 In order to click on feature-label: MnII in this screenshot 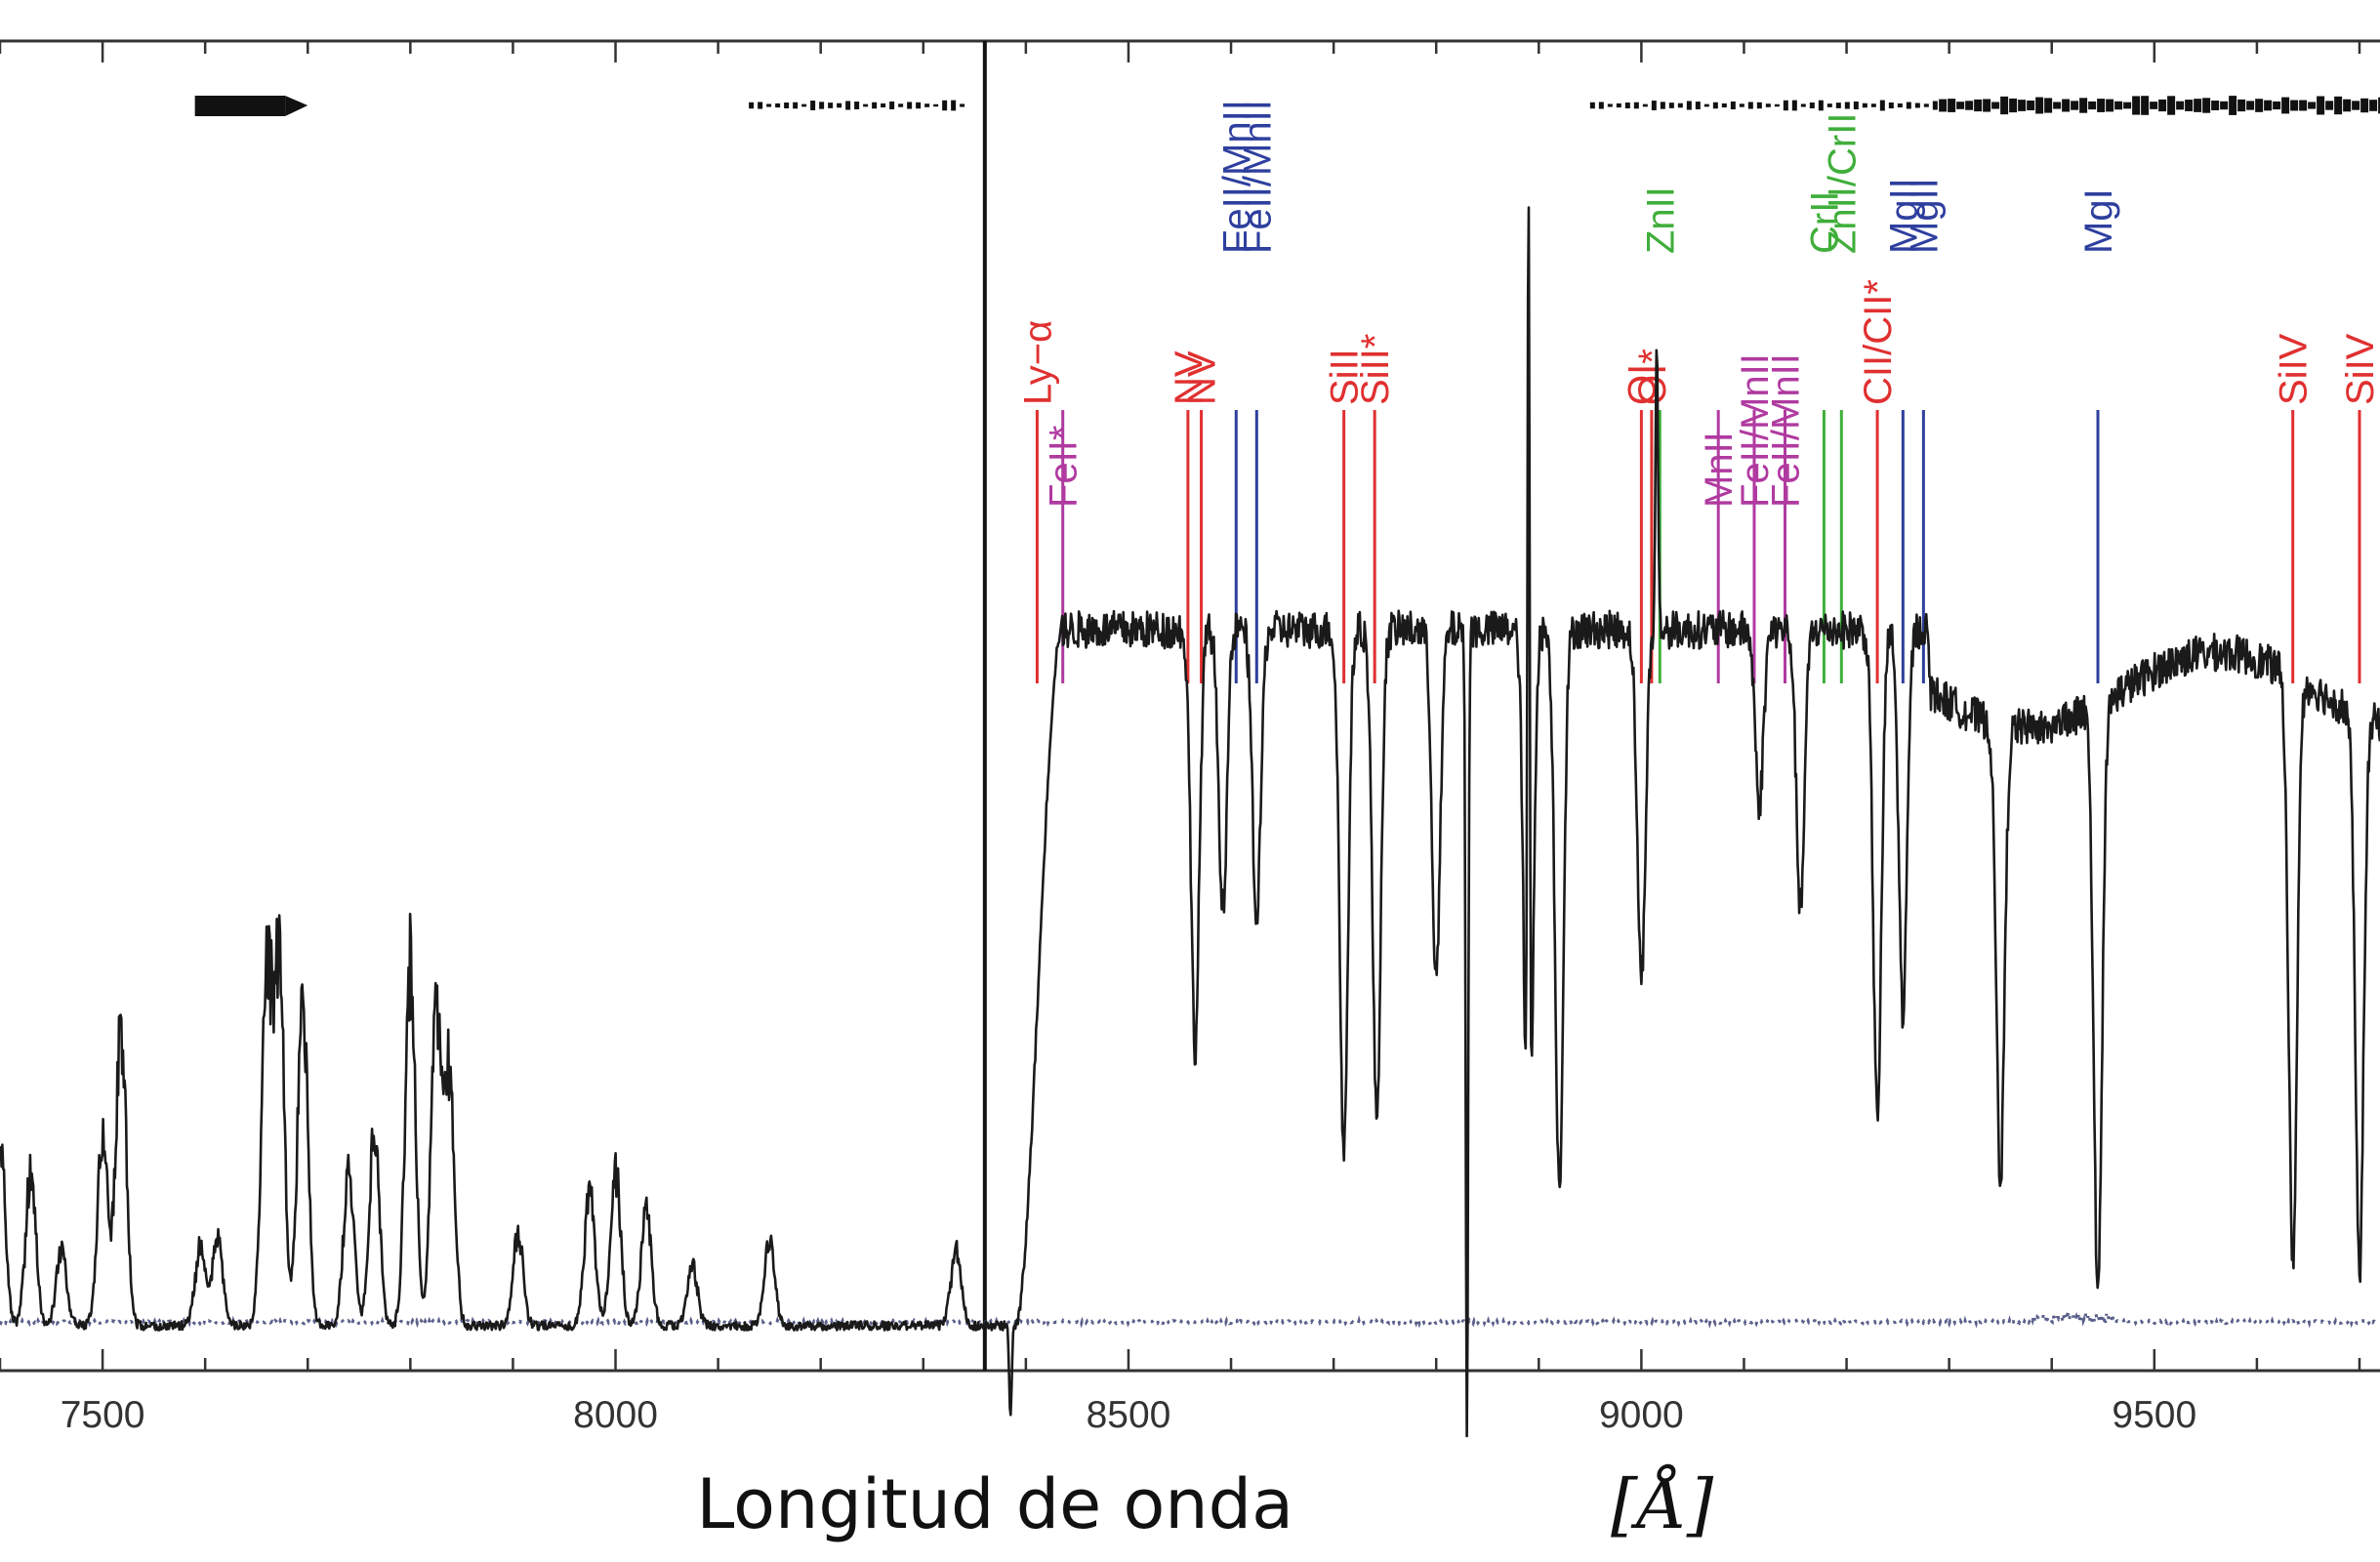, I will do `click(1719, 470)`.